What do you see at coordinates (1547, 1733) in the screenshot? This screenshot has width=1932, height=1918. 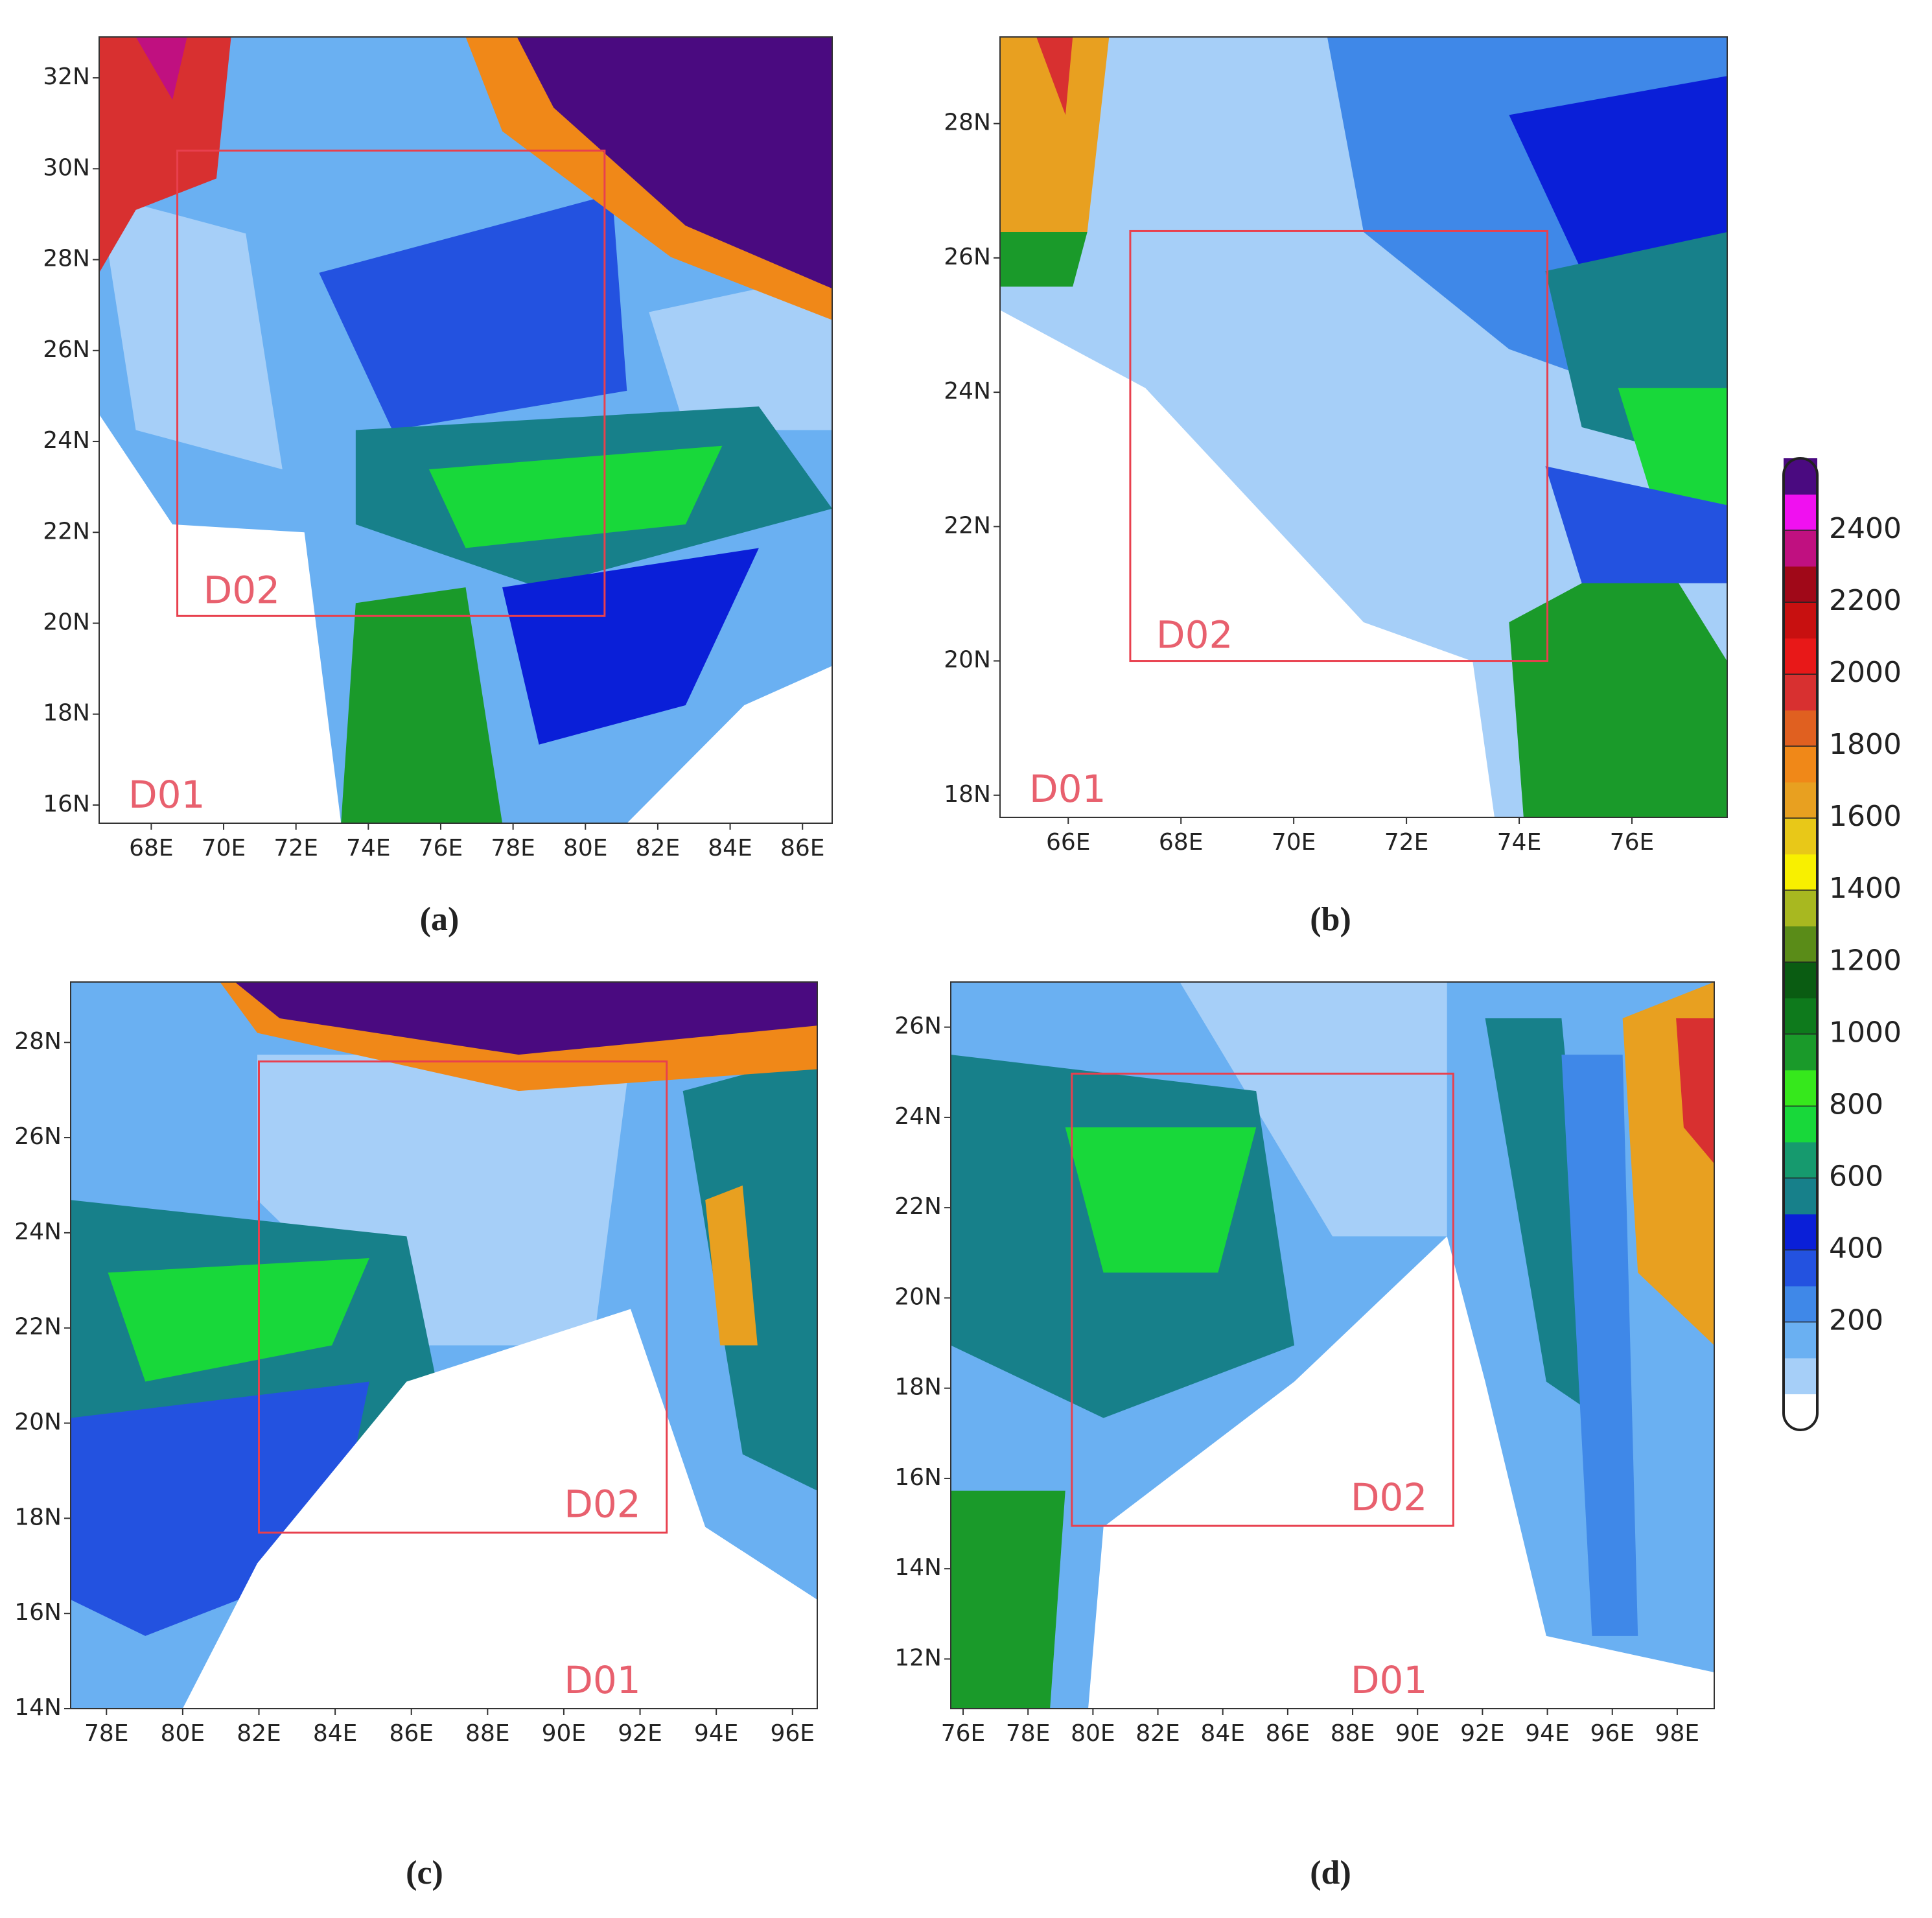 I see `x-tick-label: 94E` at bounding box center [1547, 1733].